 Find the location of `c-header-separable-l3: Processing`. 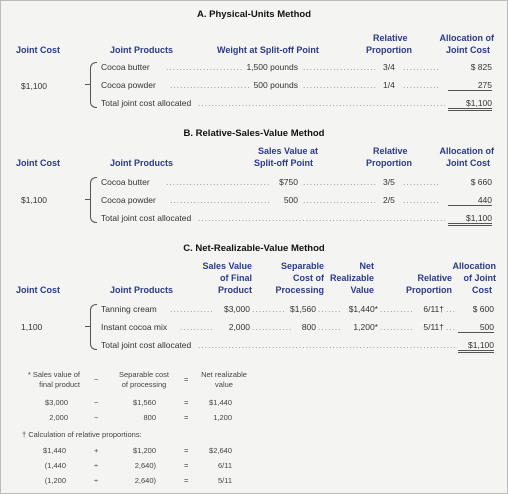

c-header-separable-l3: Processing is located at coordinates (299, 290).